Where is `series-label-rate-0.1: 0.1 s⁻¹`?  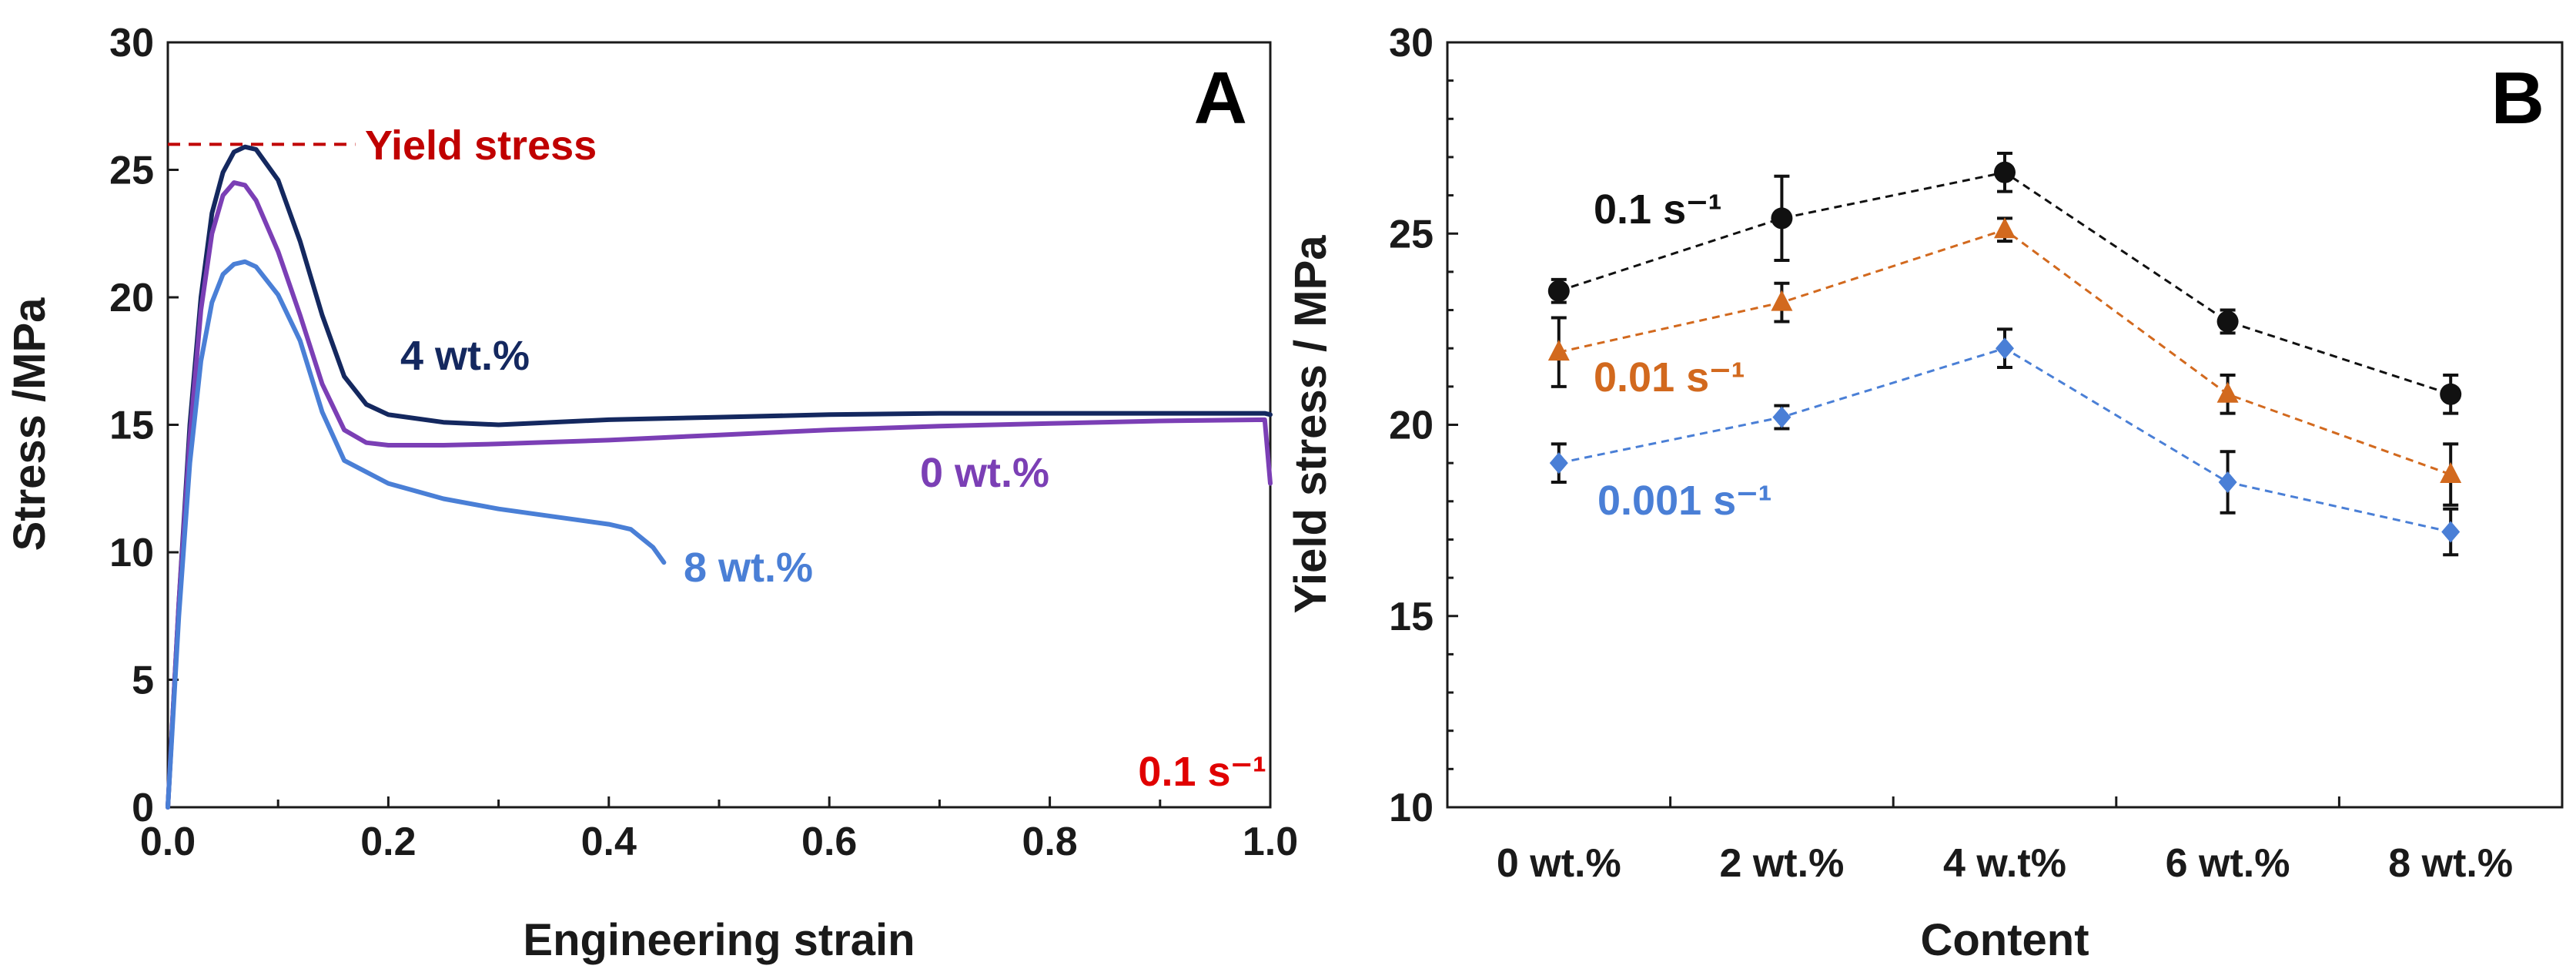 series-label-rate-0.1: 0.1 s⁻¹ is located at coordinates (1658, 210).